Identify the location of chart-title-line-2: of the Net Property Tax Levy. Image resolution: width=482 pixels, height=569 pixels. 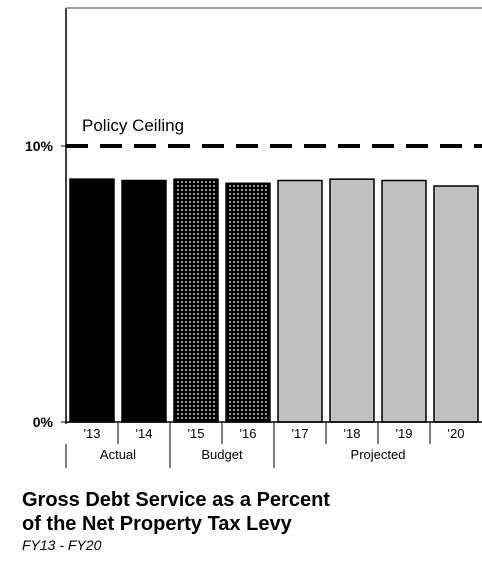
(157, 524).